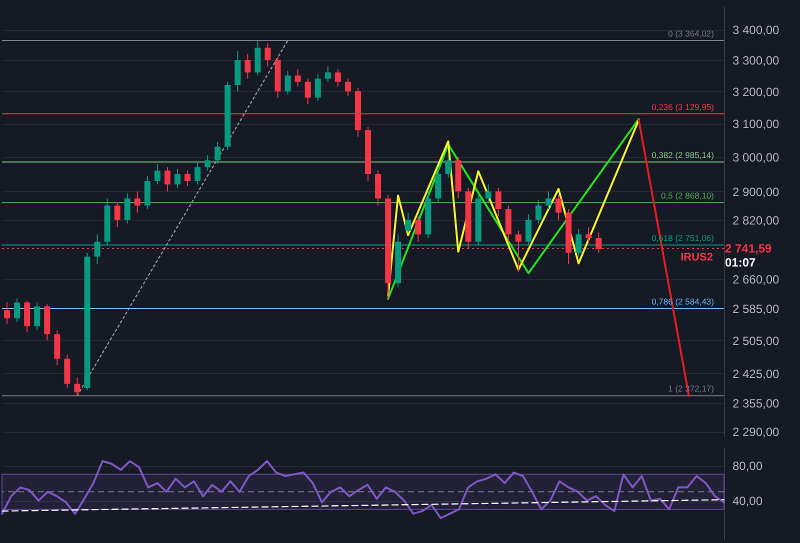  What do you see at coordinates (756, 432) in the screenshot?
I see `y-tick-label: 2 290,00` at bounding box center [756, 432].